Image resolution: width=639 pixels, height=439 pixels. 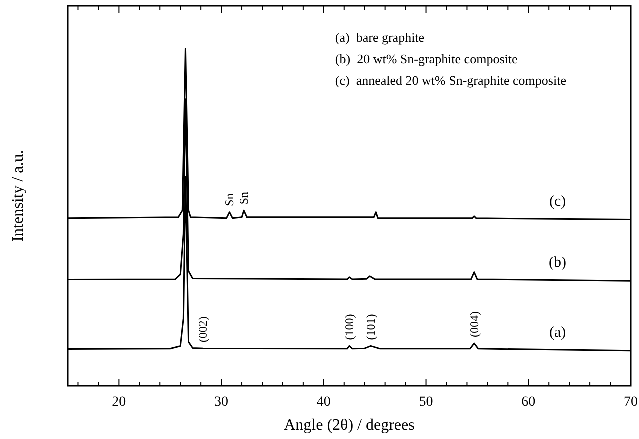 What do you see at coordinates (203, 329) in the screenshot?
I see `annotation: (002)` at bounding box center [203, 329].